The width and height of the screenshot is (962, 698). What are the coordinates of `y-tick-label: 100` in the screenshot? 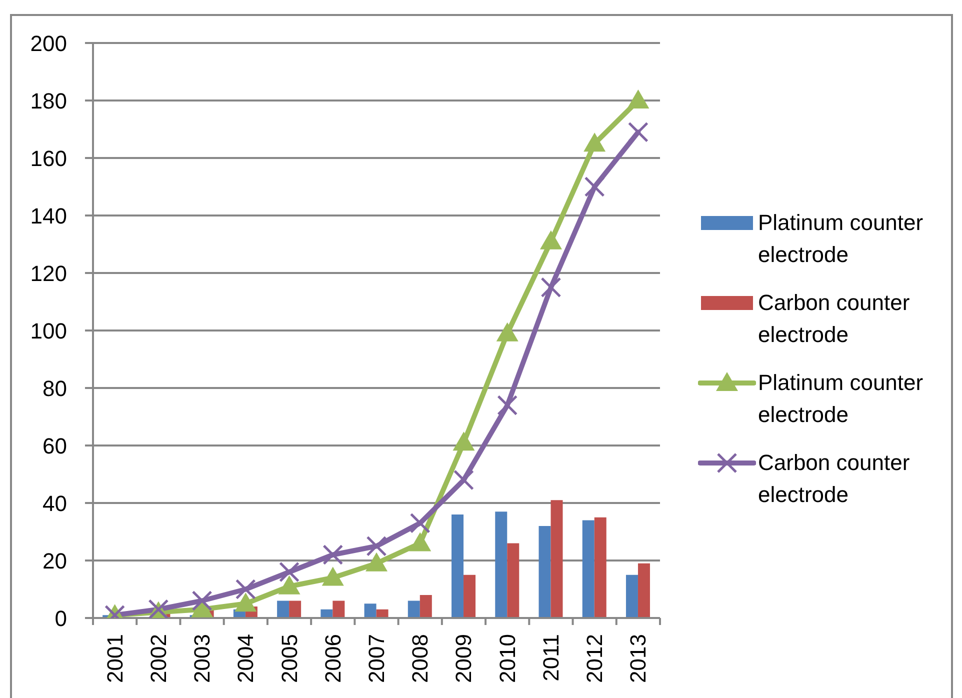 It's located at (48, 331).